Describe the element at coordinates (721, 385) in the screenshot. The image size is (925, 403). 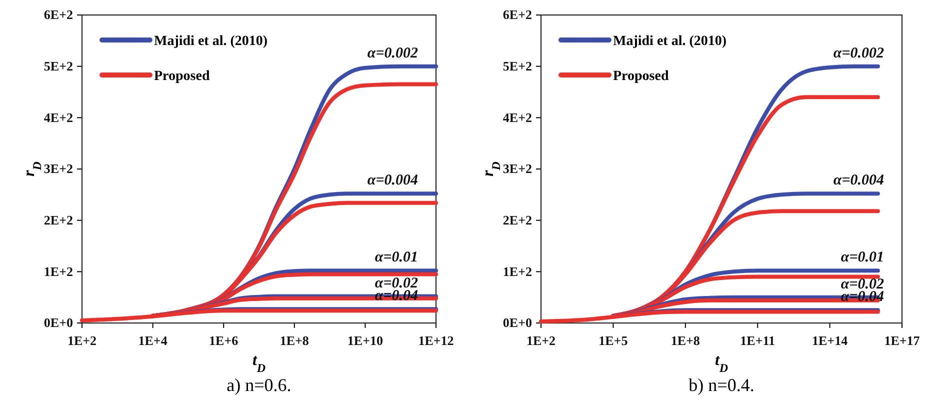
I see `text: b) n=0.4.` at that location.